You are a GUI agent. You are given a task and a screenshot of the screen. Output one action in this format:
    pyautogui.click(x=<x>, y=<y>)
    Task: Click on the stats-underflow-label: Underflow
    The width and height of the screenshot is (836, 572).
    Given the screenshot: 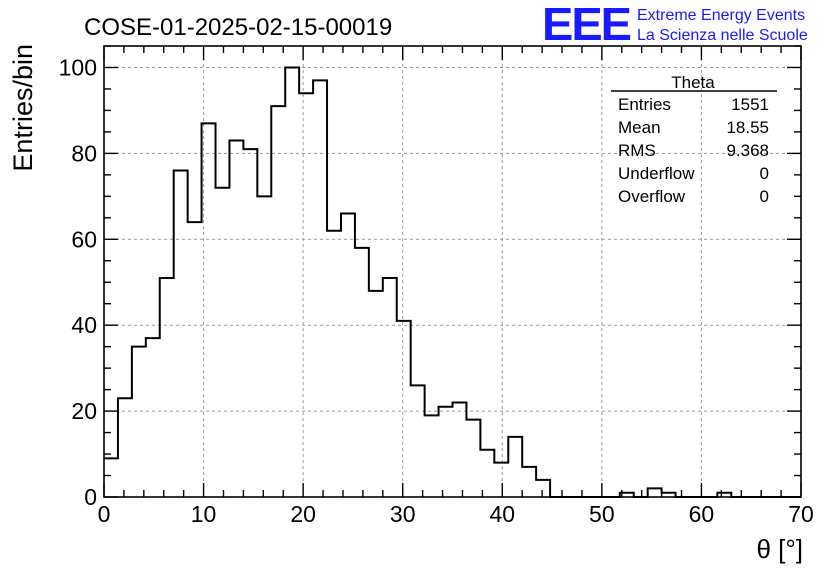 What is the action you would take?
    pyautogui.click(x=656, y=173)
    